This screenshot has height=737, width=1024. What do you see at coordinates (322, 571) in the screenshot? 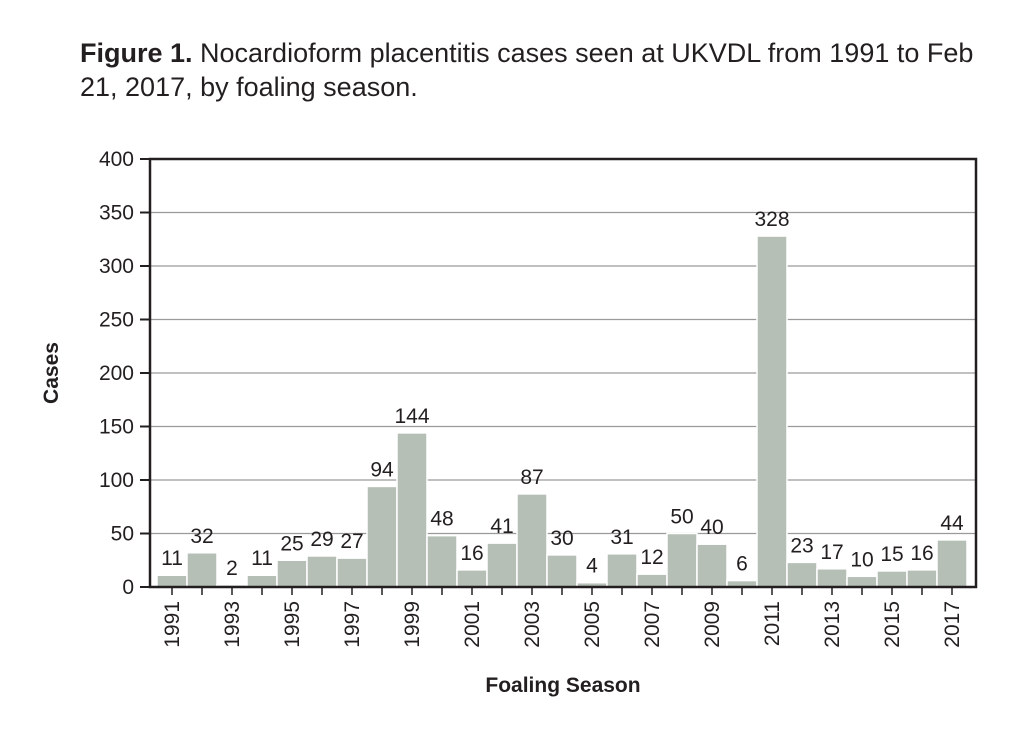
I see `bar-1996` at bounding box center [322, 571].